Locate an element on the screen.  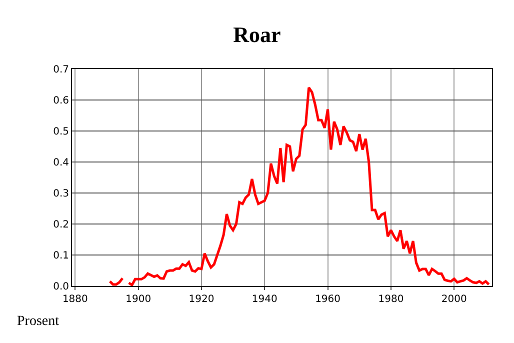
y-tick-label: 0.1 is located at coordinates (61, 256).